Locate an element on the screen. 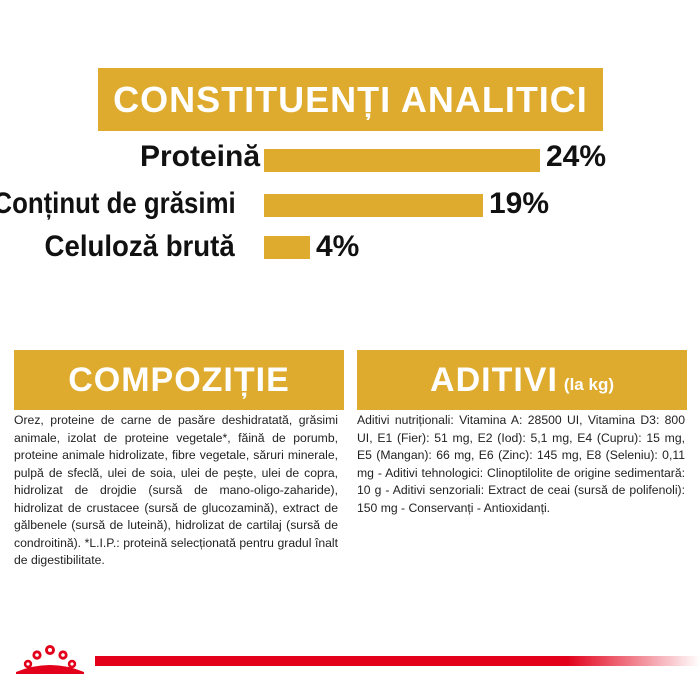  analytic-constituents-title: CONSTITUENȚI ANALITICI is located at coordinates (350, 99).